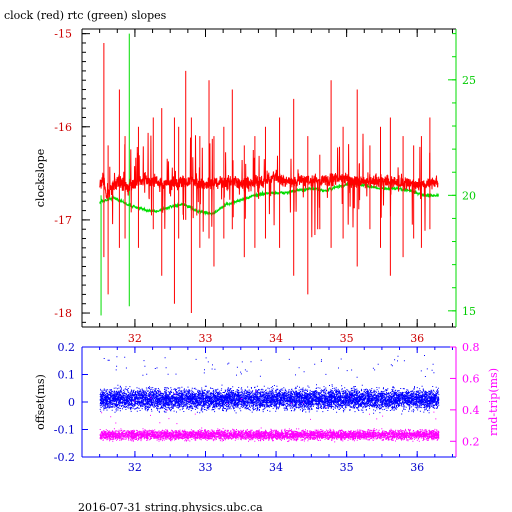 The image size is (512, 512). I want to click on bottom-y-tick-label: 0, so click(71, 402).